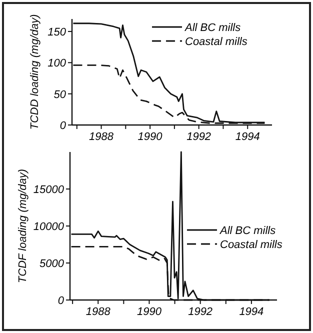 Image resolution: width=313 pixels, height=333 pixels. I want to click on y-tick-label: 15000, so click(49, 190).